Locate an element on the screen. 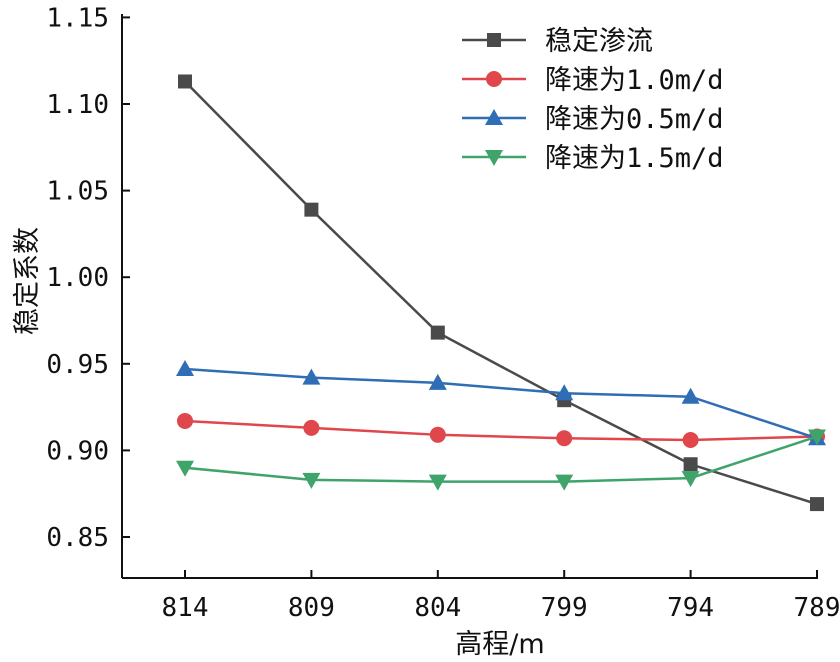  y-tick-label: 1.15 is located at coordinates (77, 18).